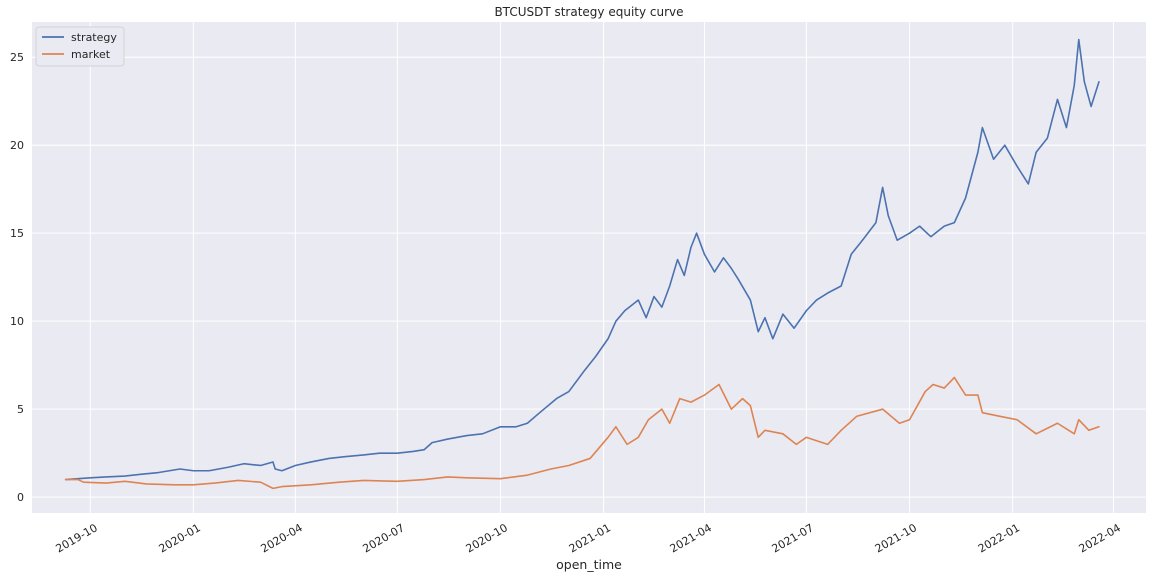 The width and height of the screenshot is (1153, 578). Describe the element at coordinates (20, 497) in the screenshot. I see `y-tick-label: 0` at that location.